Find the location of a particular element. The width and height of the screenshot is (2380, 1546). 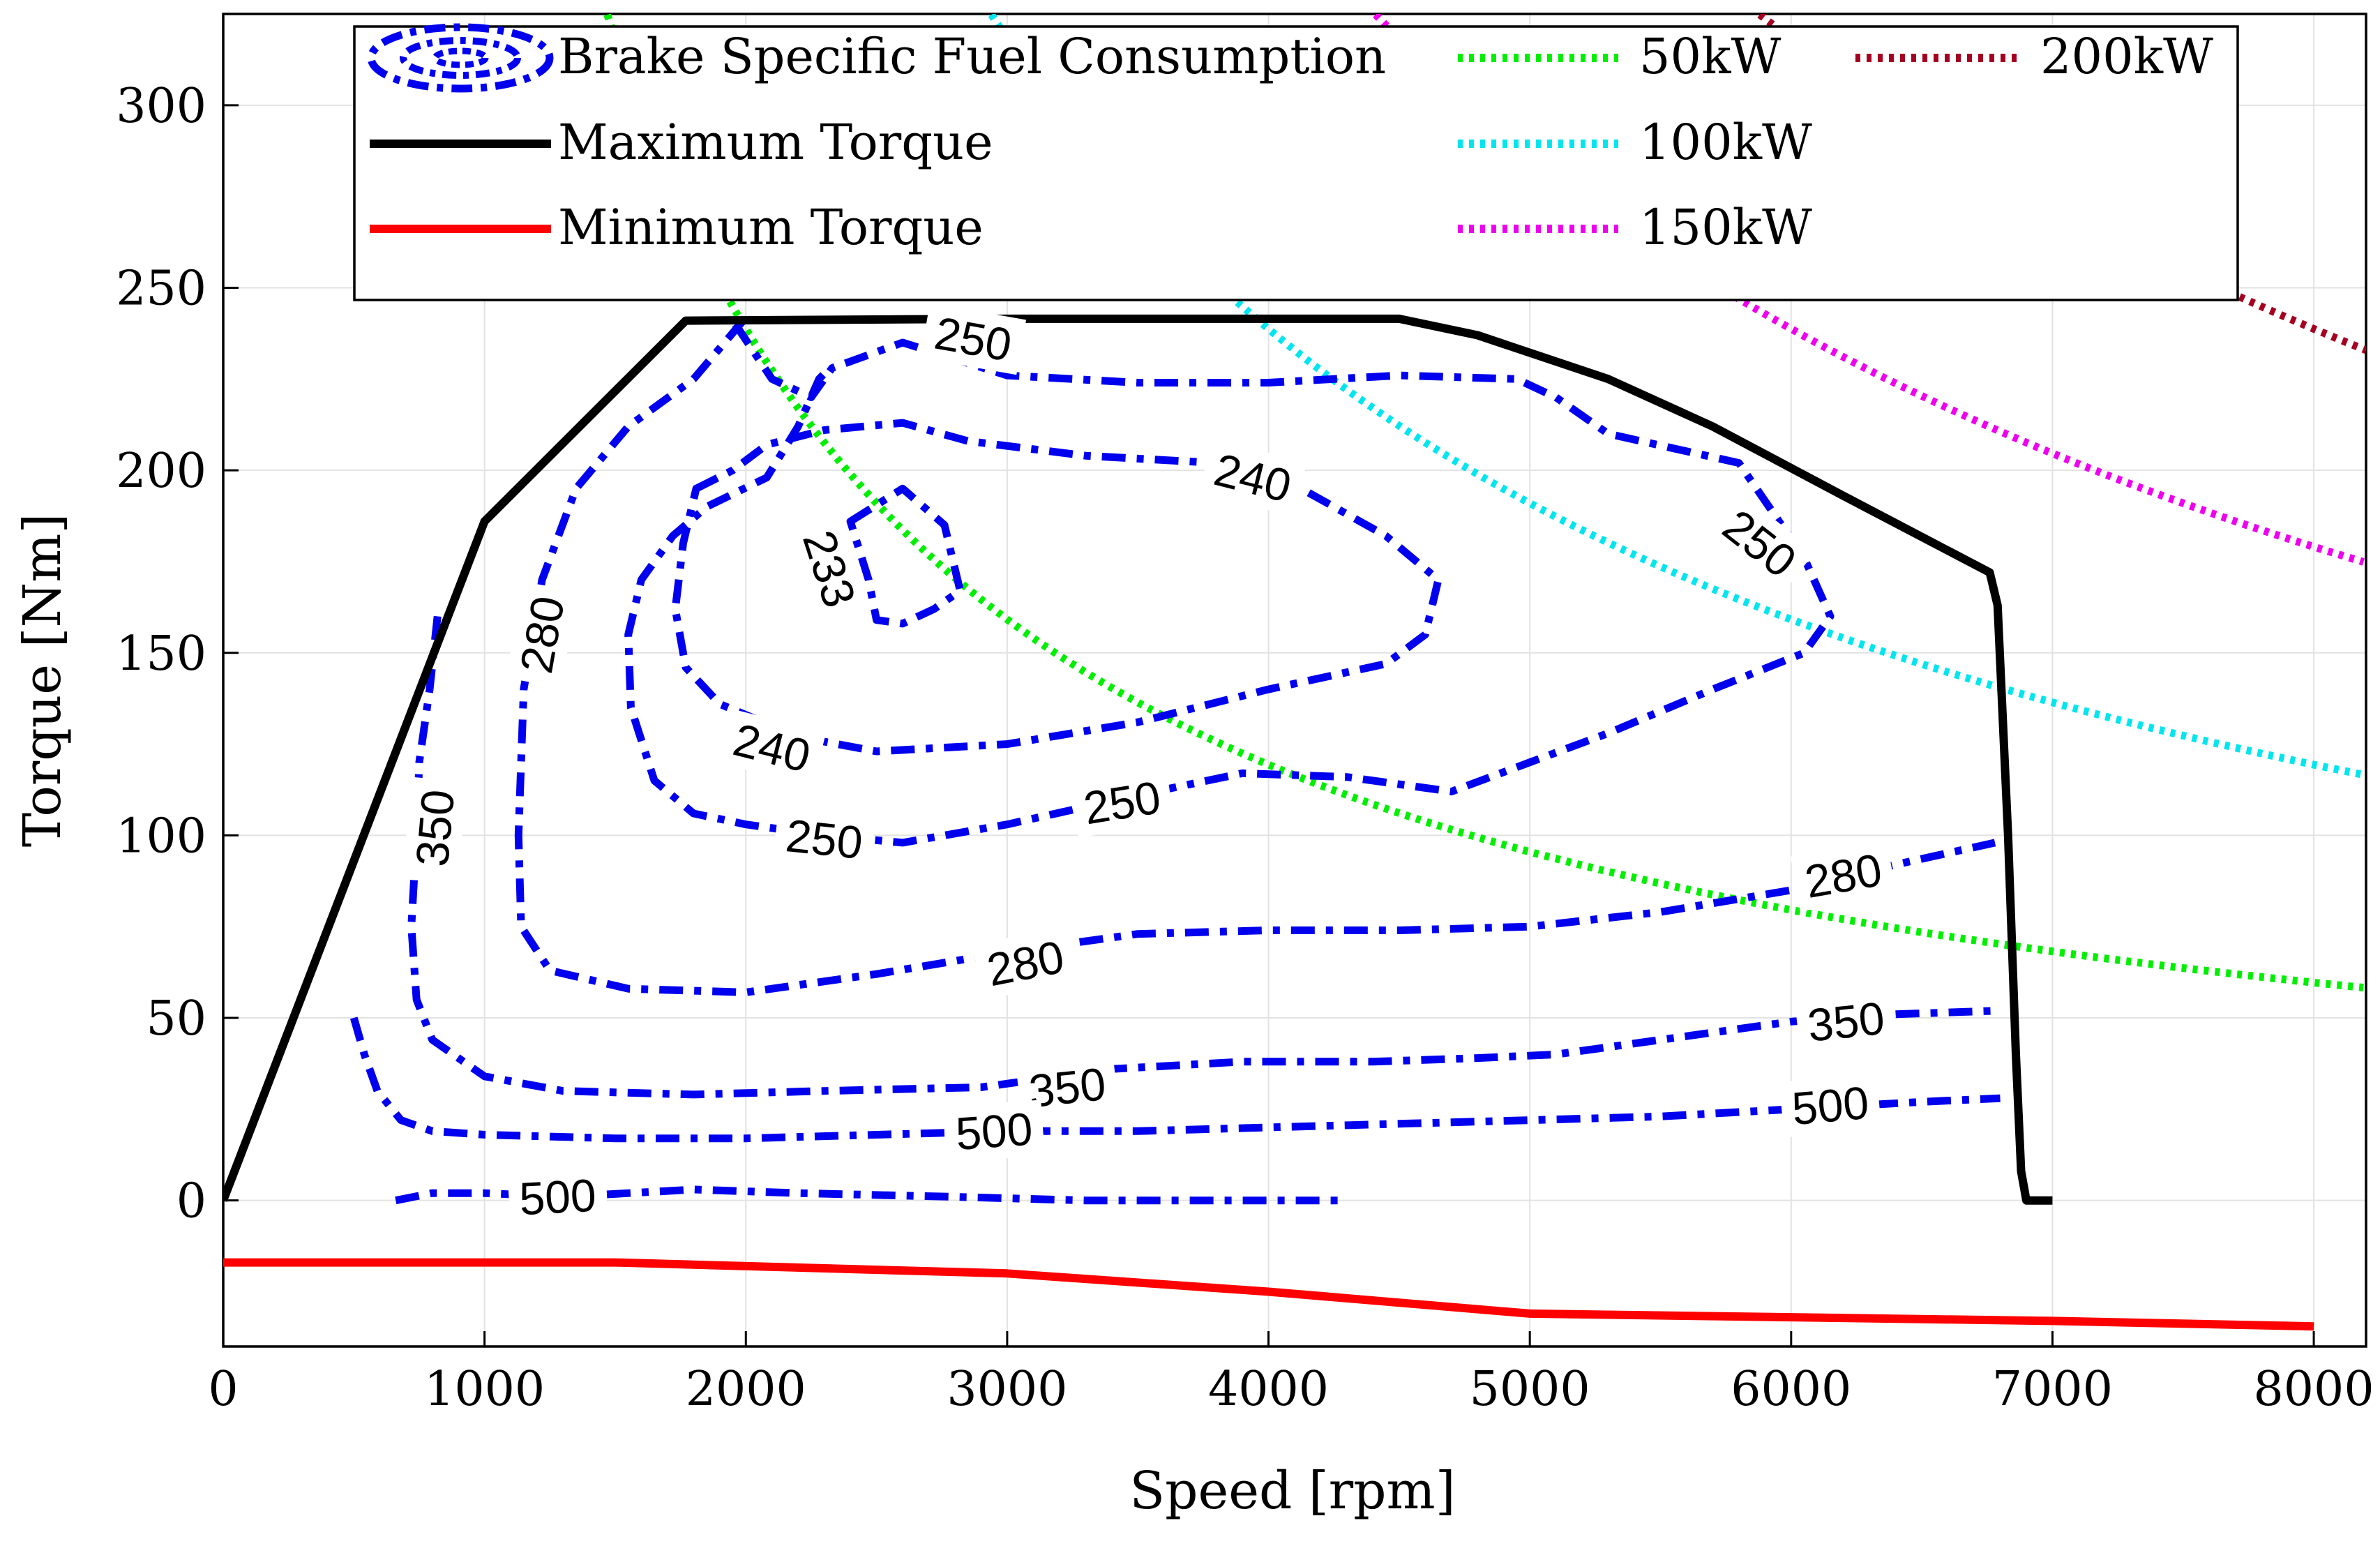

x-axis-label: Speed [rpm] is located at coordinates (1292, 1491).